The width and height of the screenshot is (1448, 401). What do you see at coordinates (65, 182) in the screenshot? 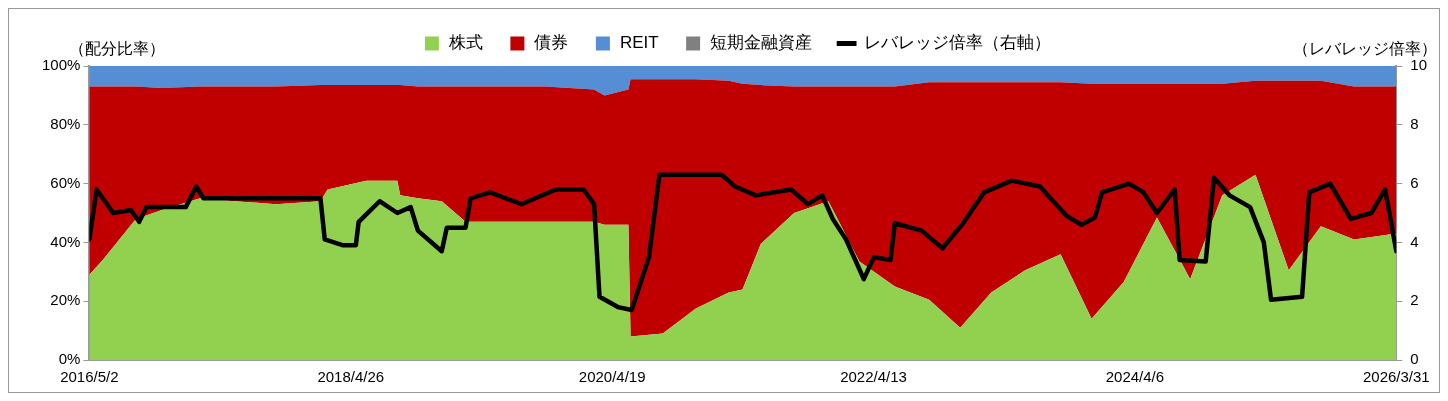
I see `y-tick-label: 60%` at bounding box center [65, 182].